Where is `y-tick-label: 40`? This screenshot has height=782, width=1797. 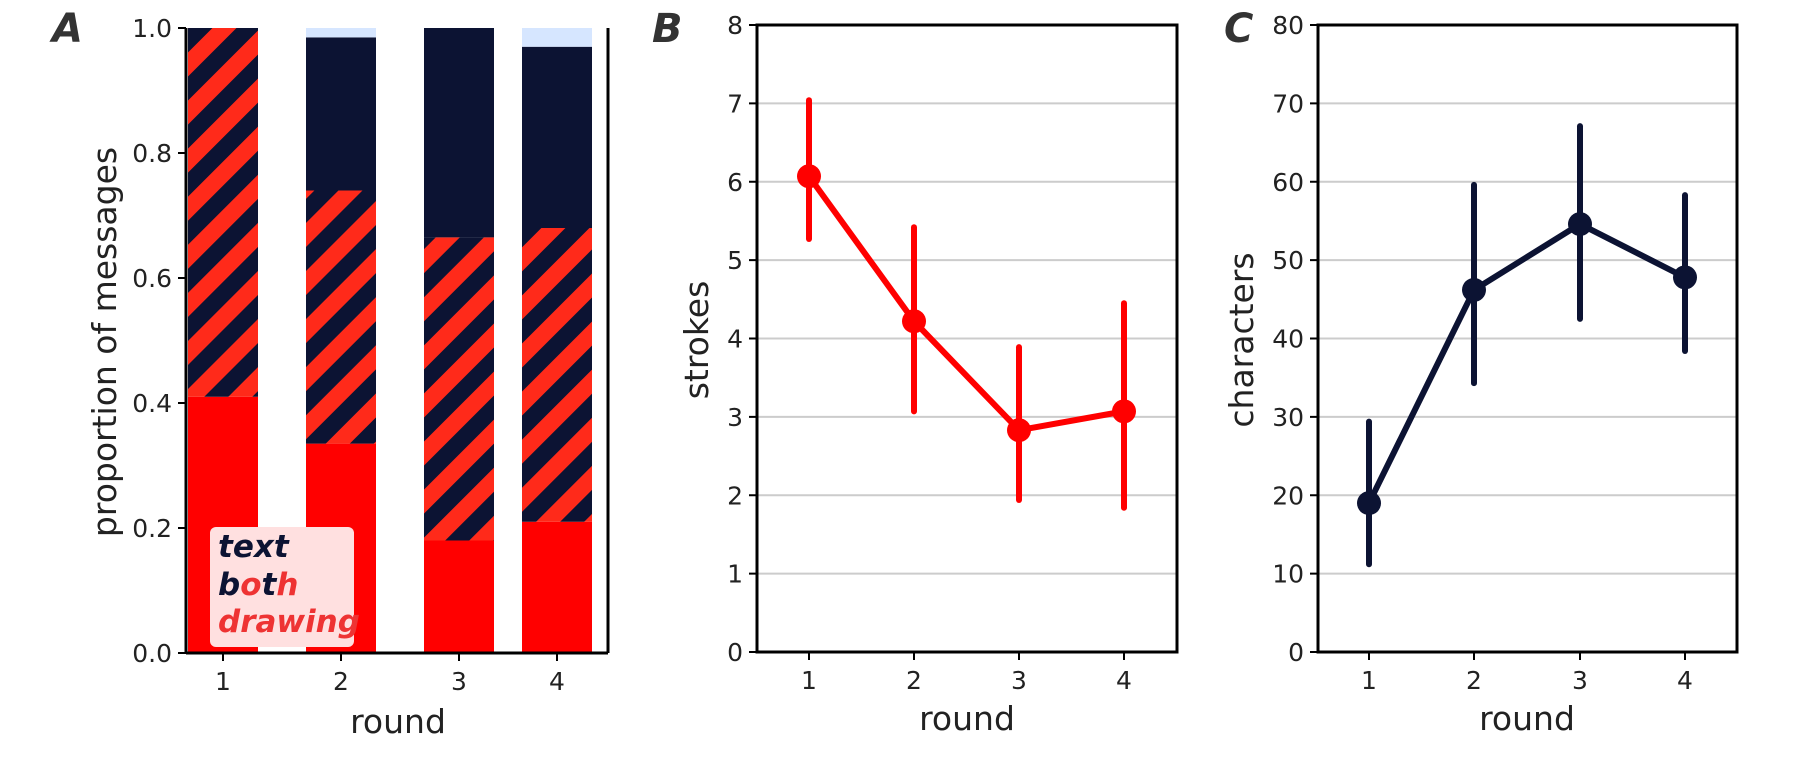 y-tick-label: 40 is located at coordinates (1288, 339).